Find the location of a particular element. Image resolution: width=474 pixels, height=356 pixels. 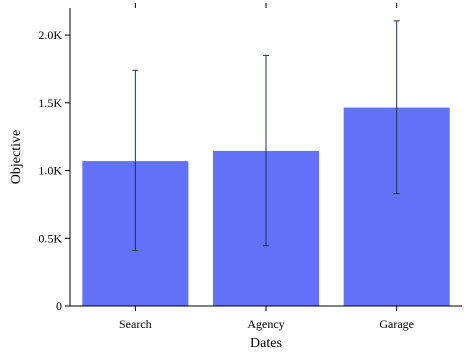

y-tick-label: 2.0K is located at coordinates (50, 35).